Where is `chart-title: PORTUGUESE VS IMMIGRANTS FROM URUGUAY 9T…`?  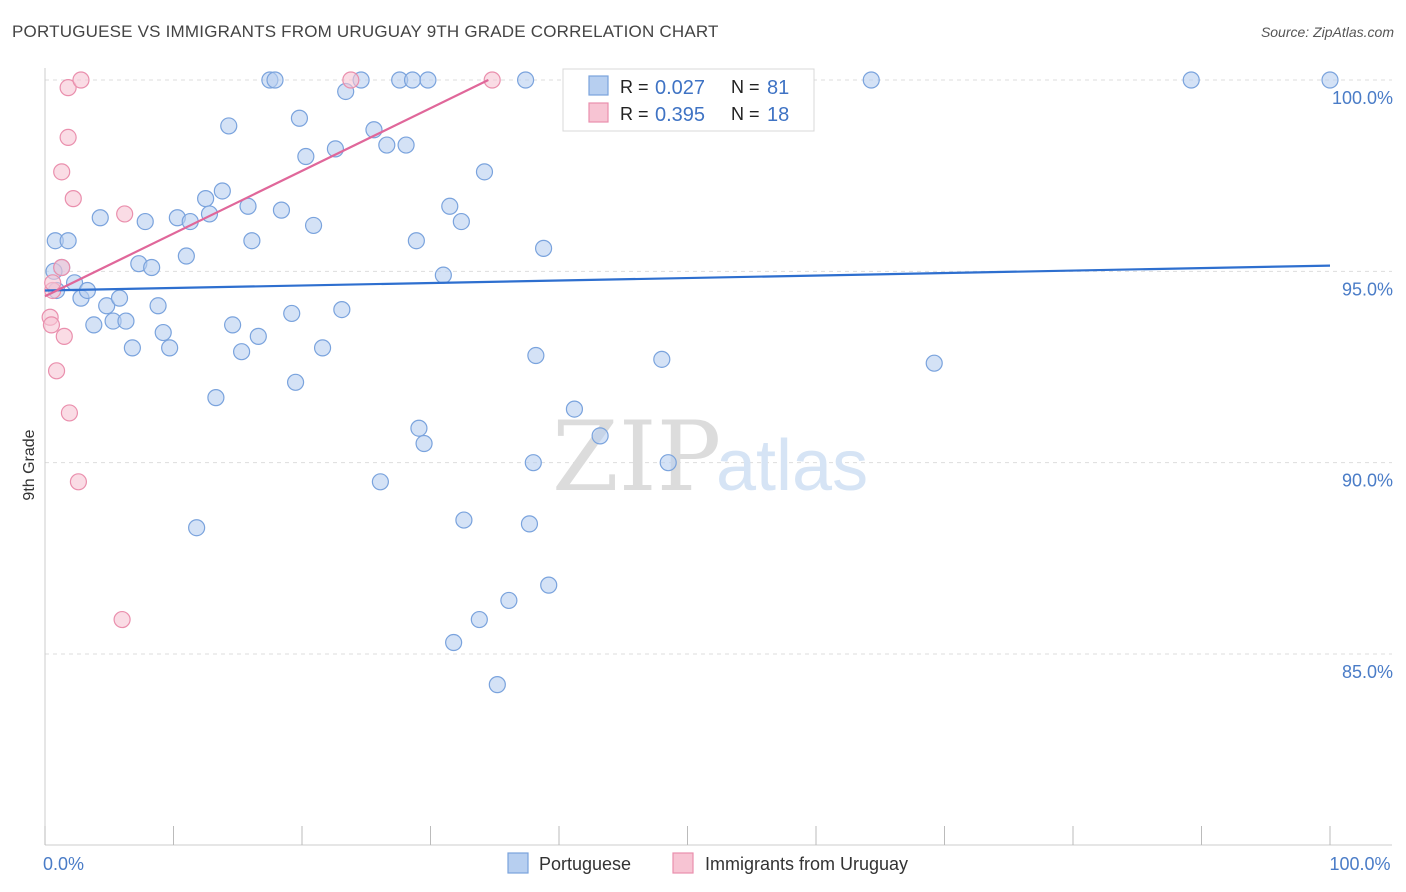
chart-title: PORTUGUESE VS IMMIGRANTS FROM URUGUAY 9T… is located at coordinates (365, 31).